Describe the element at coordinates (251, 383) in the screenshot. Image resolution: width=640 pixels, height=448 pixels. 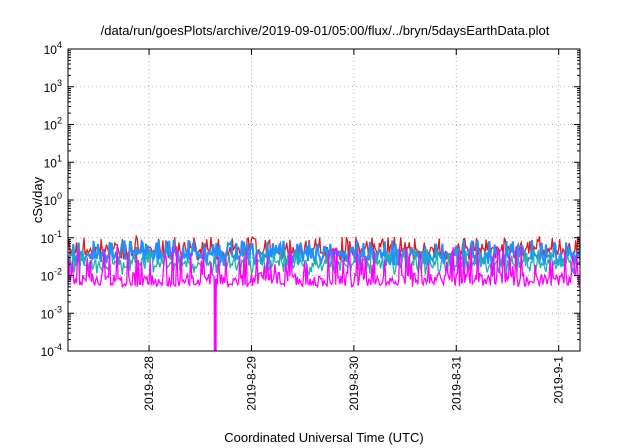
I see `x-tick-label: 2019-8-29` at that location.